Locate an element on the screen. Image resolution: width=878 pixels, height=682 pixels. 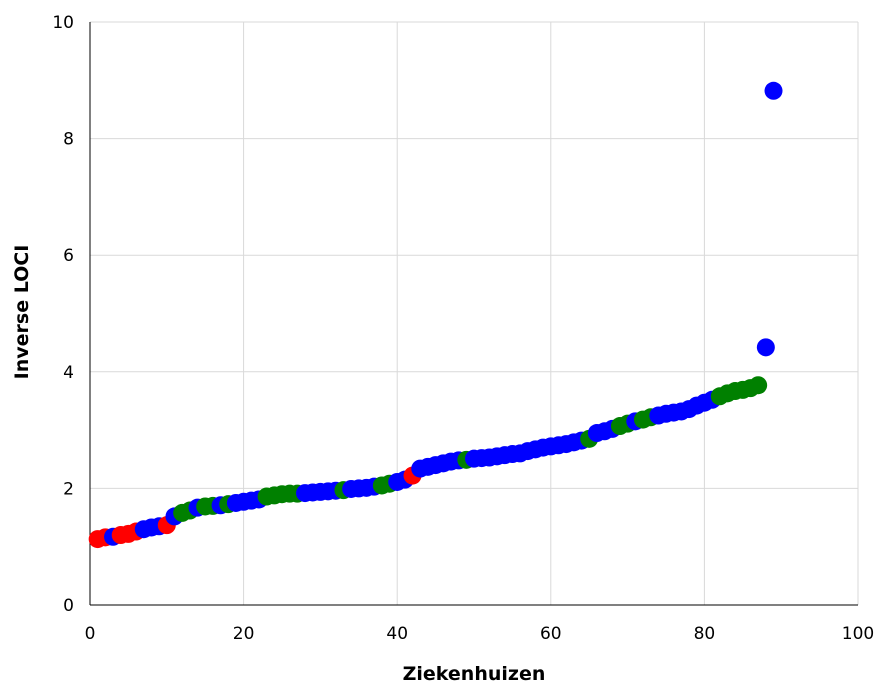
y-tick-label: 10 is located at coordinates (63, 23).